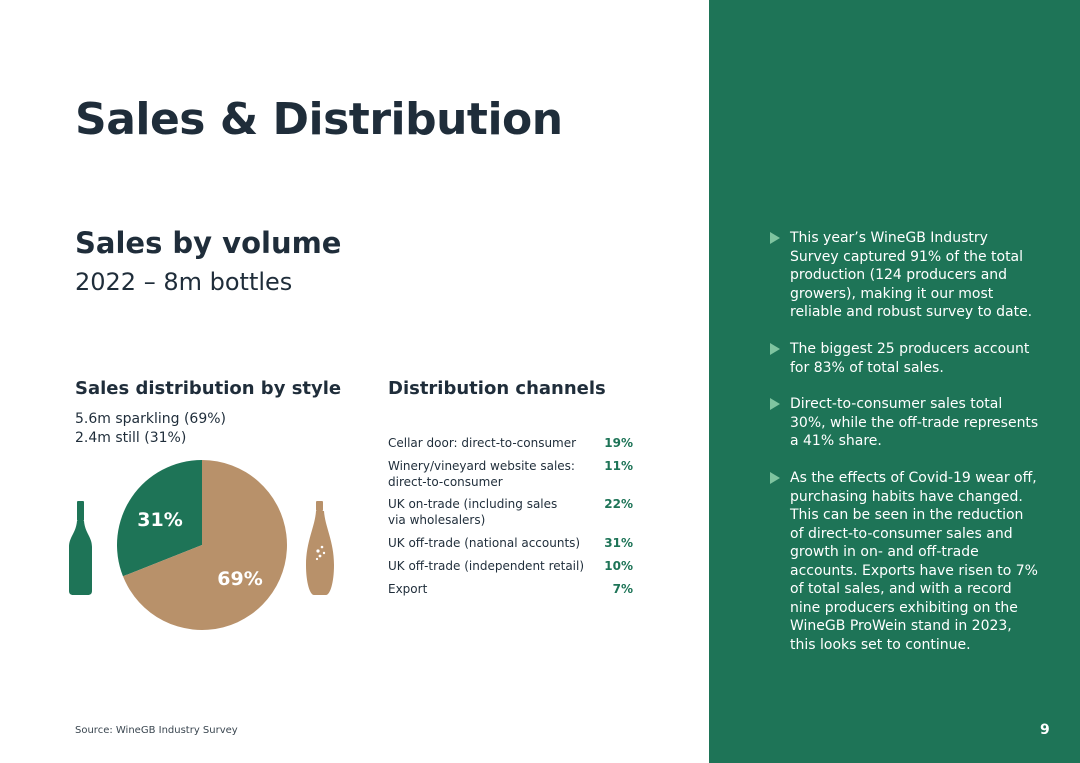  Describe the element at coordinates (319, 119) in the screenshot. I see `page-title: Sales & Distribution` at that location.